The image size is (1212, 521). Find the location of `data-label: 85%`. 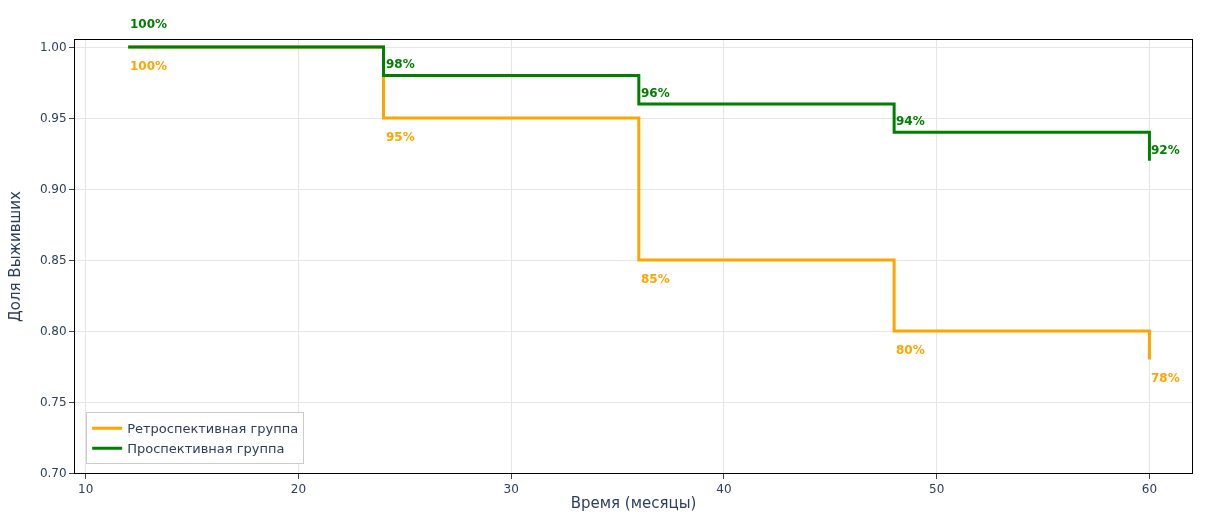

data-label: 85% is located at coordinates (655, 279).